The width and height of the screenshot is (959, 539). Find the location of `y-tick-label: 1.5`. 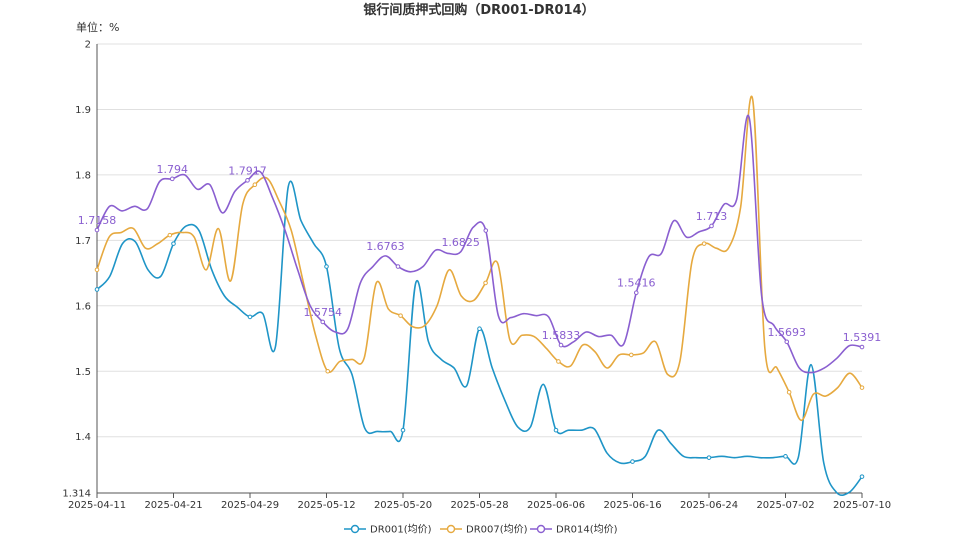

y-tick-label: 1.5 is located at coordinates (83, 372).